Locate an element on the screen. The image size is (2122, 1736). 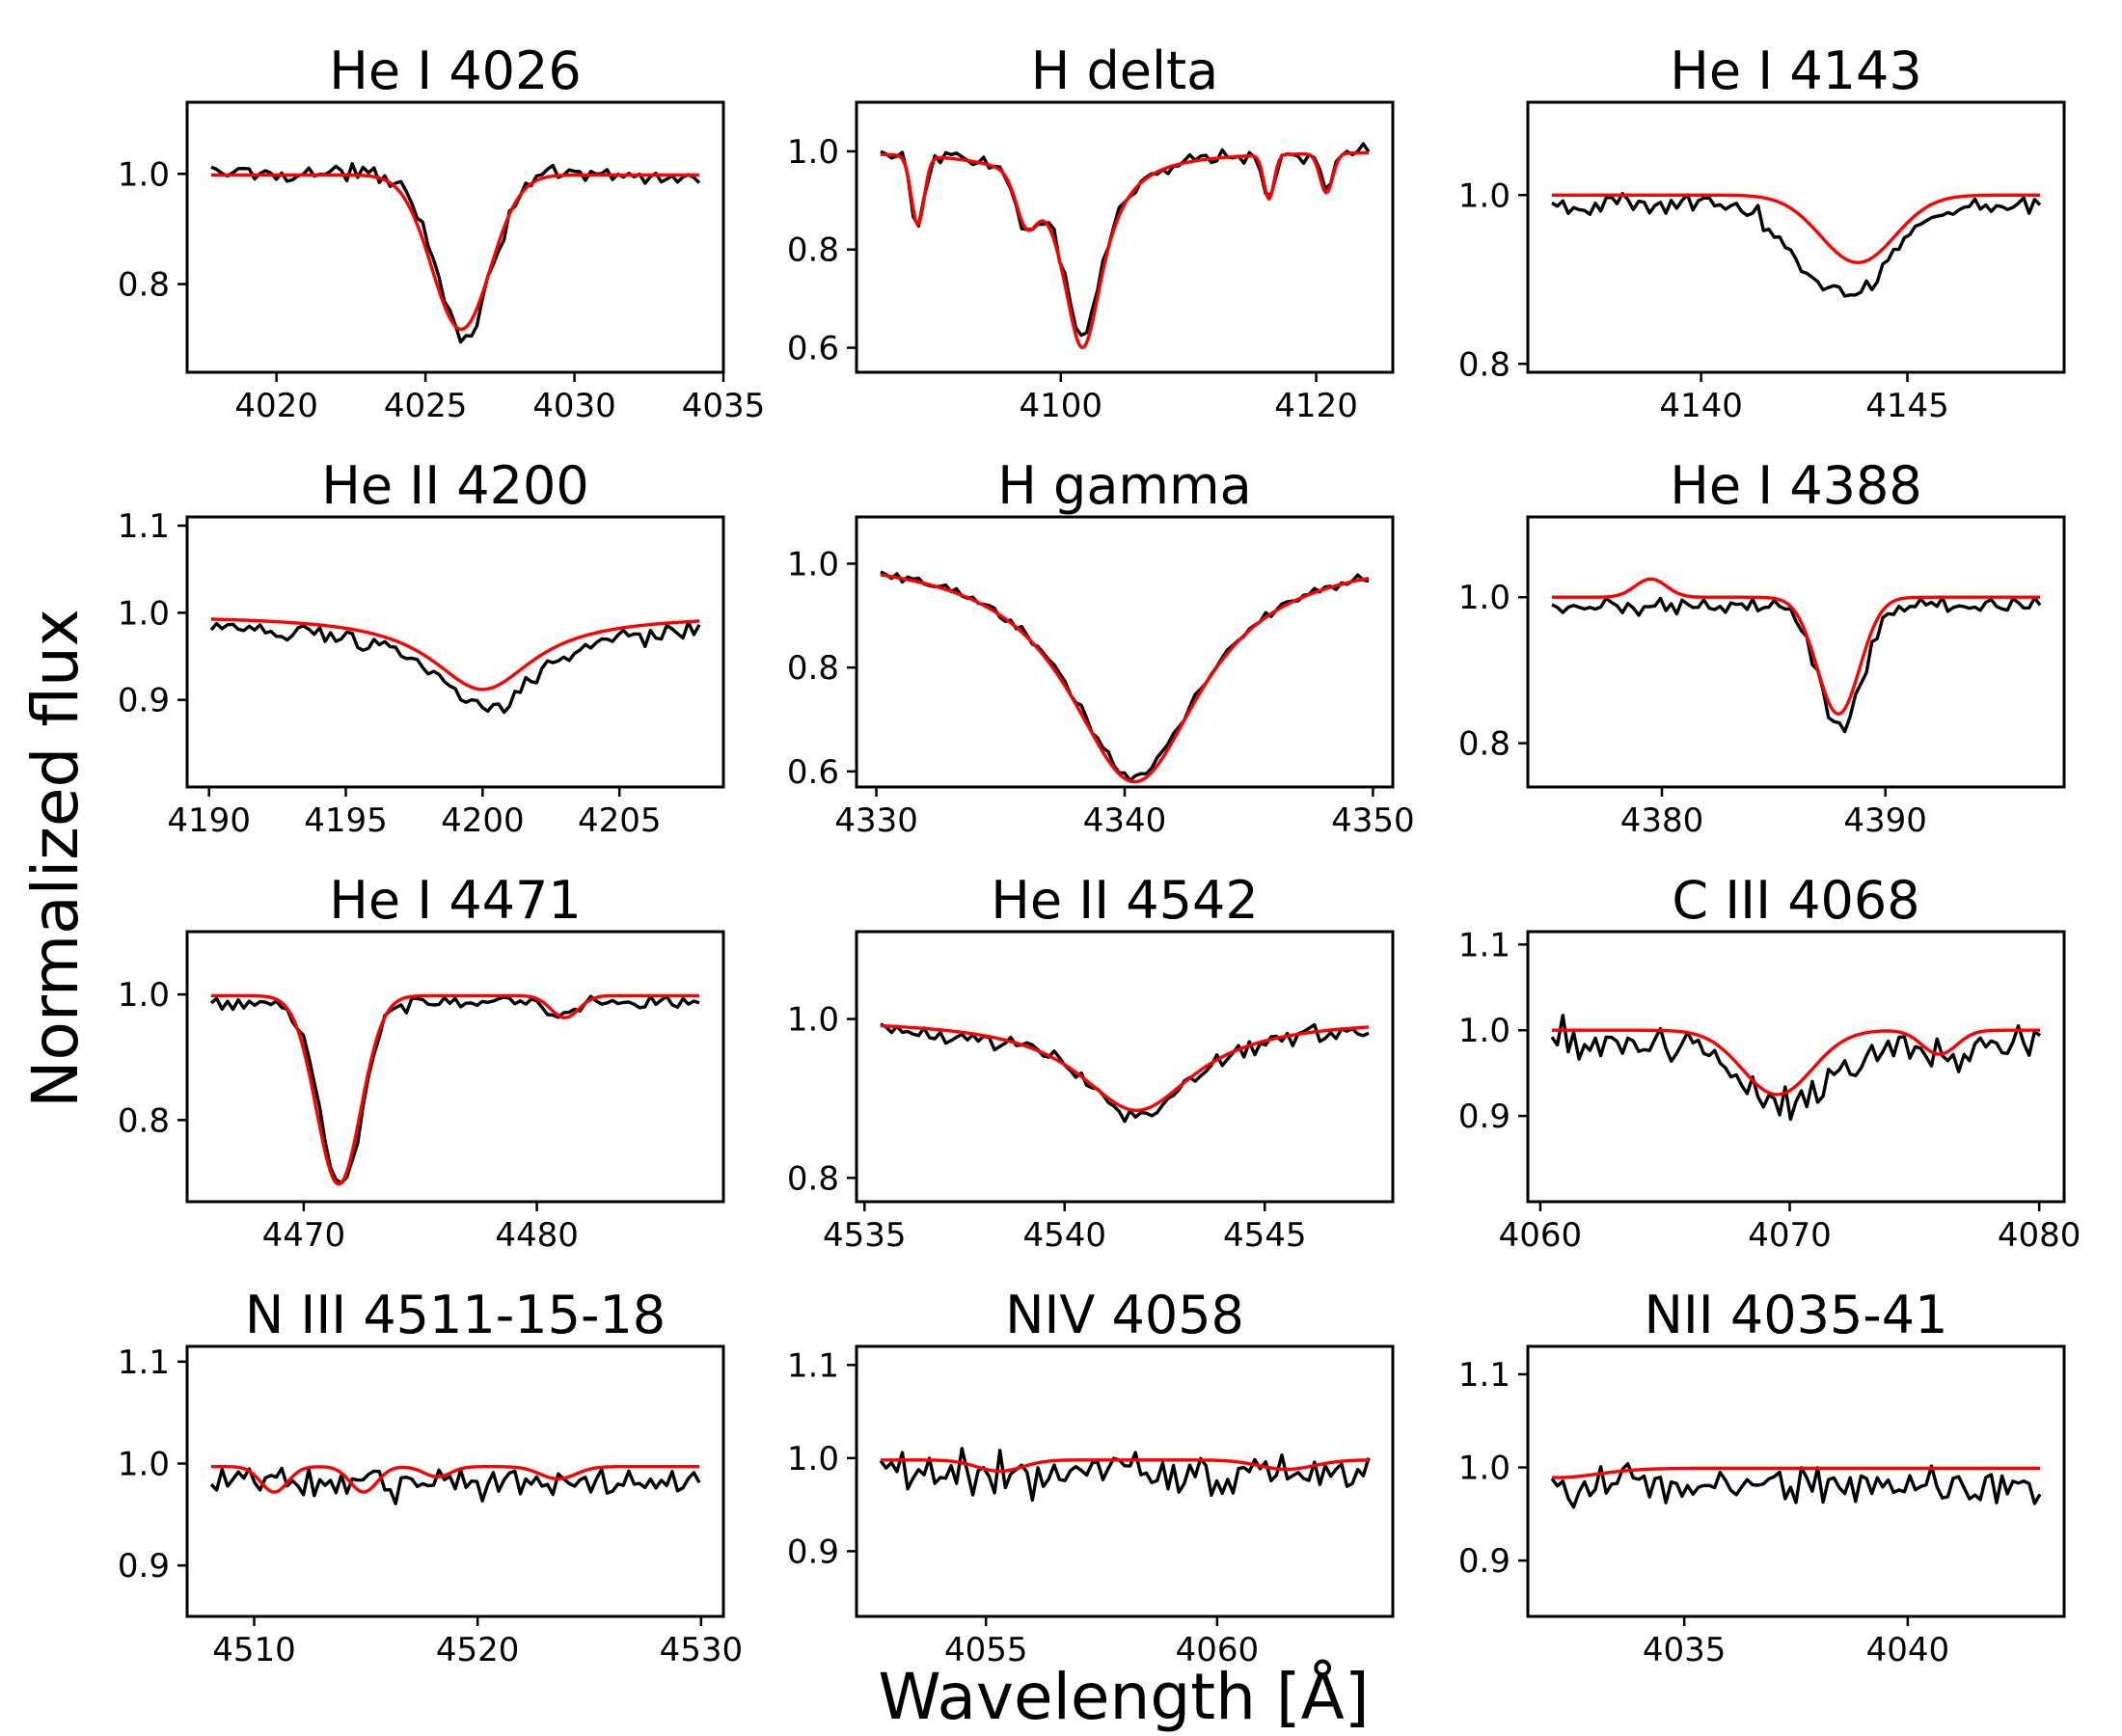
x-tick-label: 4030 is located at coordinates (574, 406).